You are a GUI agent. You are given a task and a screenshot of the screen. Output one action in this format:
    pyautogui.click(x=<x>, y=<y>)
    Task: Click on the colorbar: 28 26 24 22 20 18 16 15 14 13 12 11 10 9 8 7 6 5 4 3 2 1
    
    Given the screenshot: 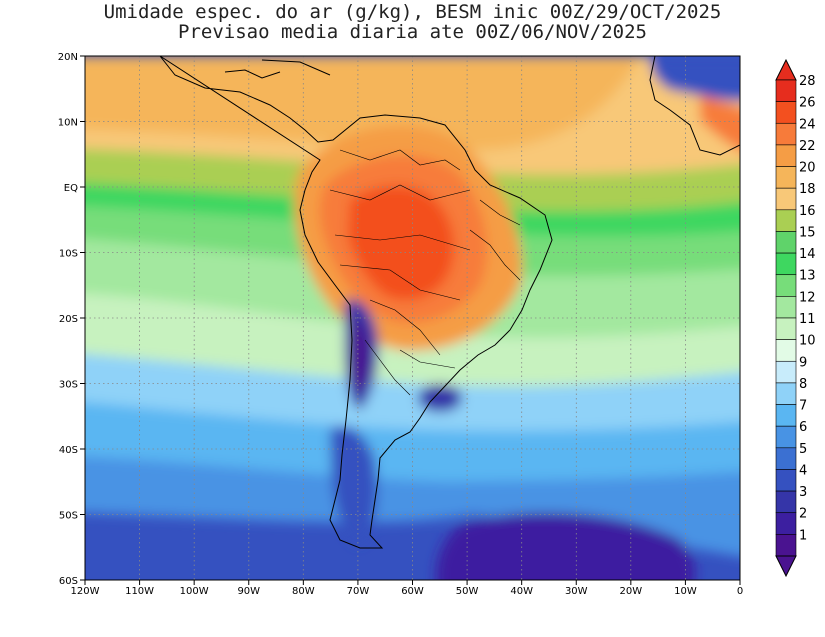 What is the action you would take?
    pyautogui.click(x=795, y=318)
    